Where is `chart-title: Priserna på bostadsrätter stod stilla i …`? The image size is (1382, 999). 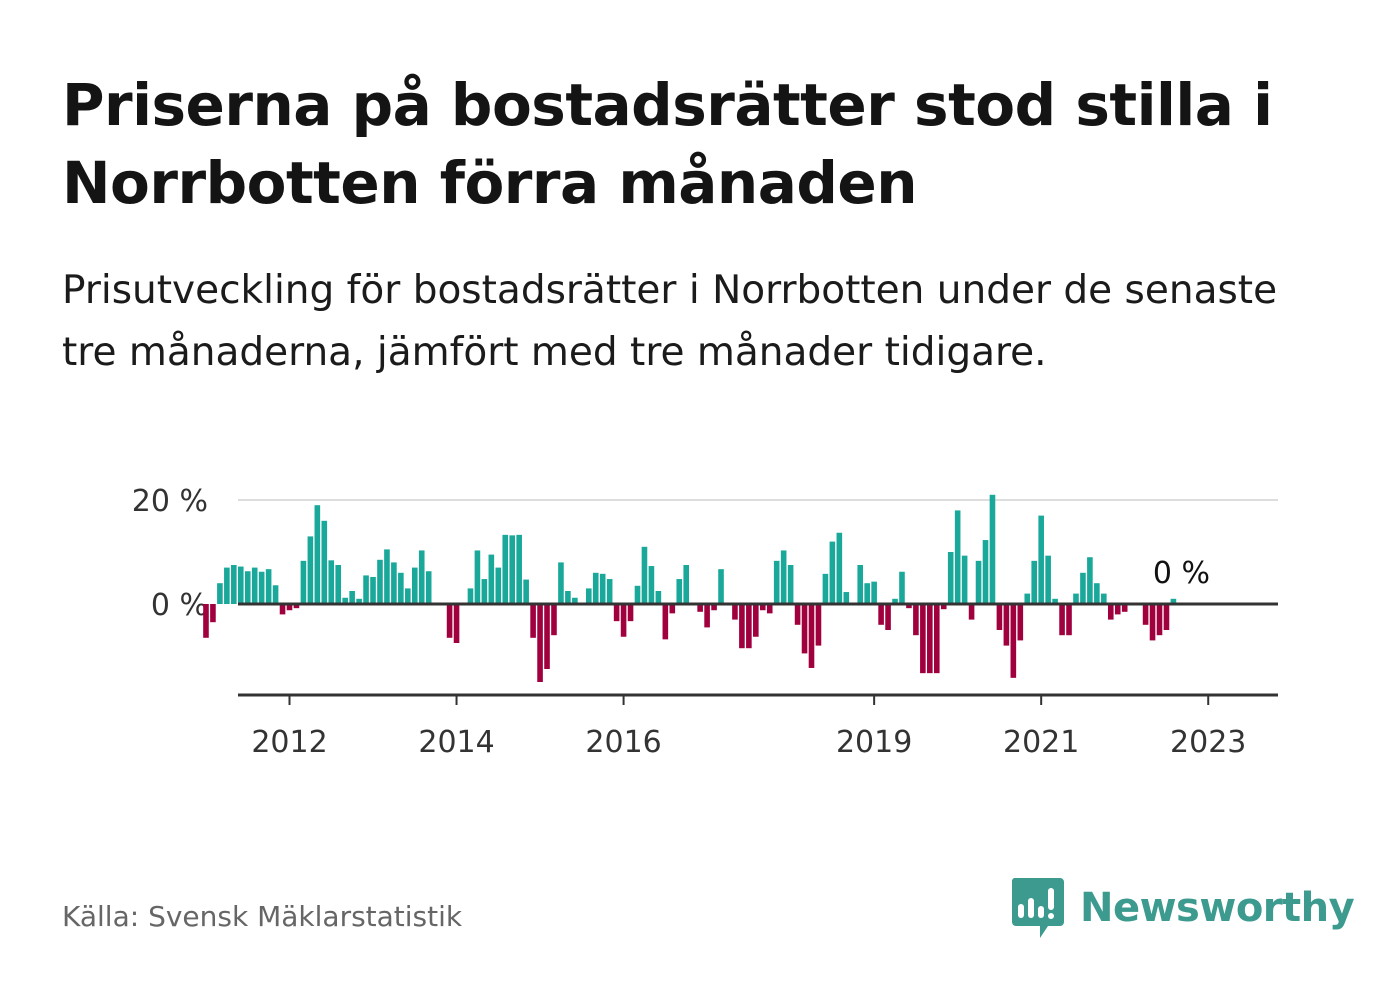
chart-title: Priserna på bostadsrätter stod stilla i … is located at coordinates (667, 144).